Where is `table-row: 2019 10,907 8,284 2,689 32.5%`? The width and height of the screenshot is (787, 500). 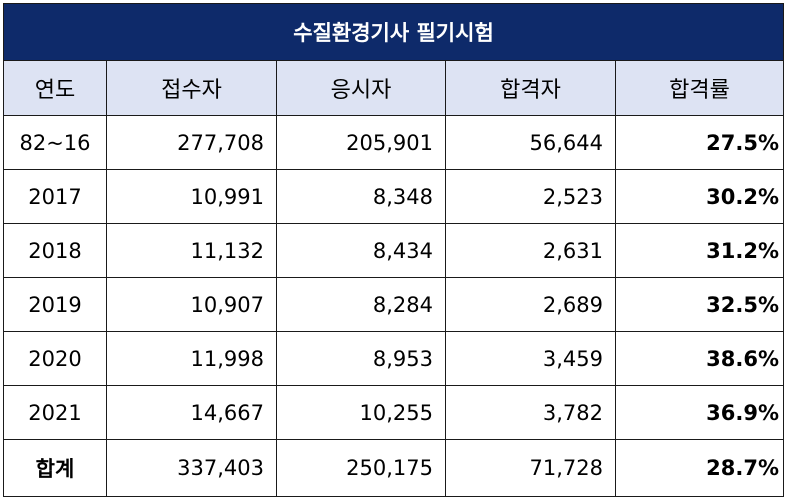 table-row: 2019 10,907 8,284 2,689 32.5% is located at coordinates (394, 304).